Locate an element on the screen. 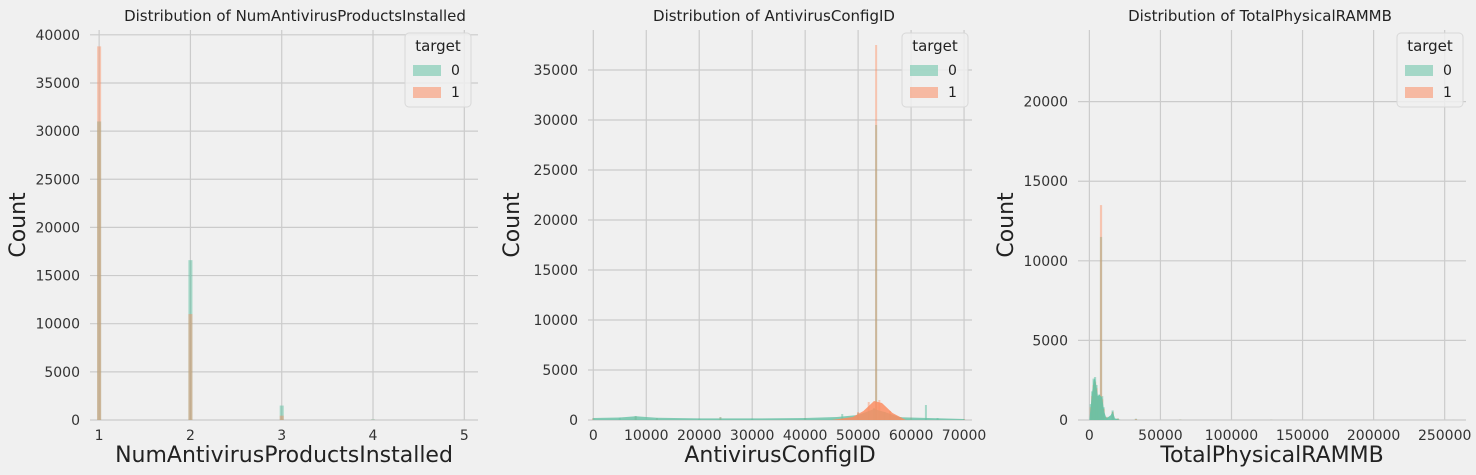 The height and width of the screenshot is (475, 1476). x-tick-label: 150000 is located at coordinates (1302, 436).